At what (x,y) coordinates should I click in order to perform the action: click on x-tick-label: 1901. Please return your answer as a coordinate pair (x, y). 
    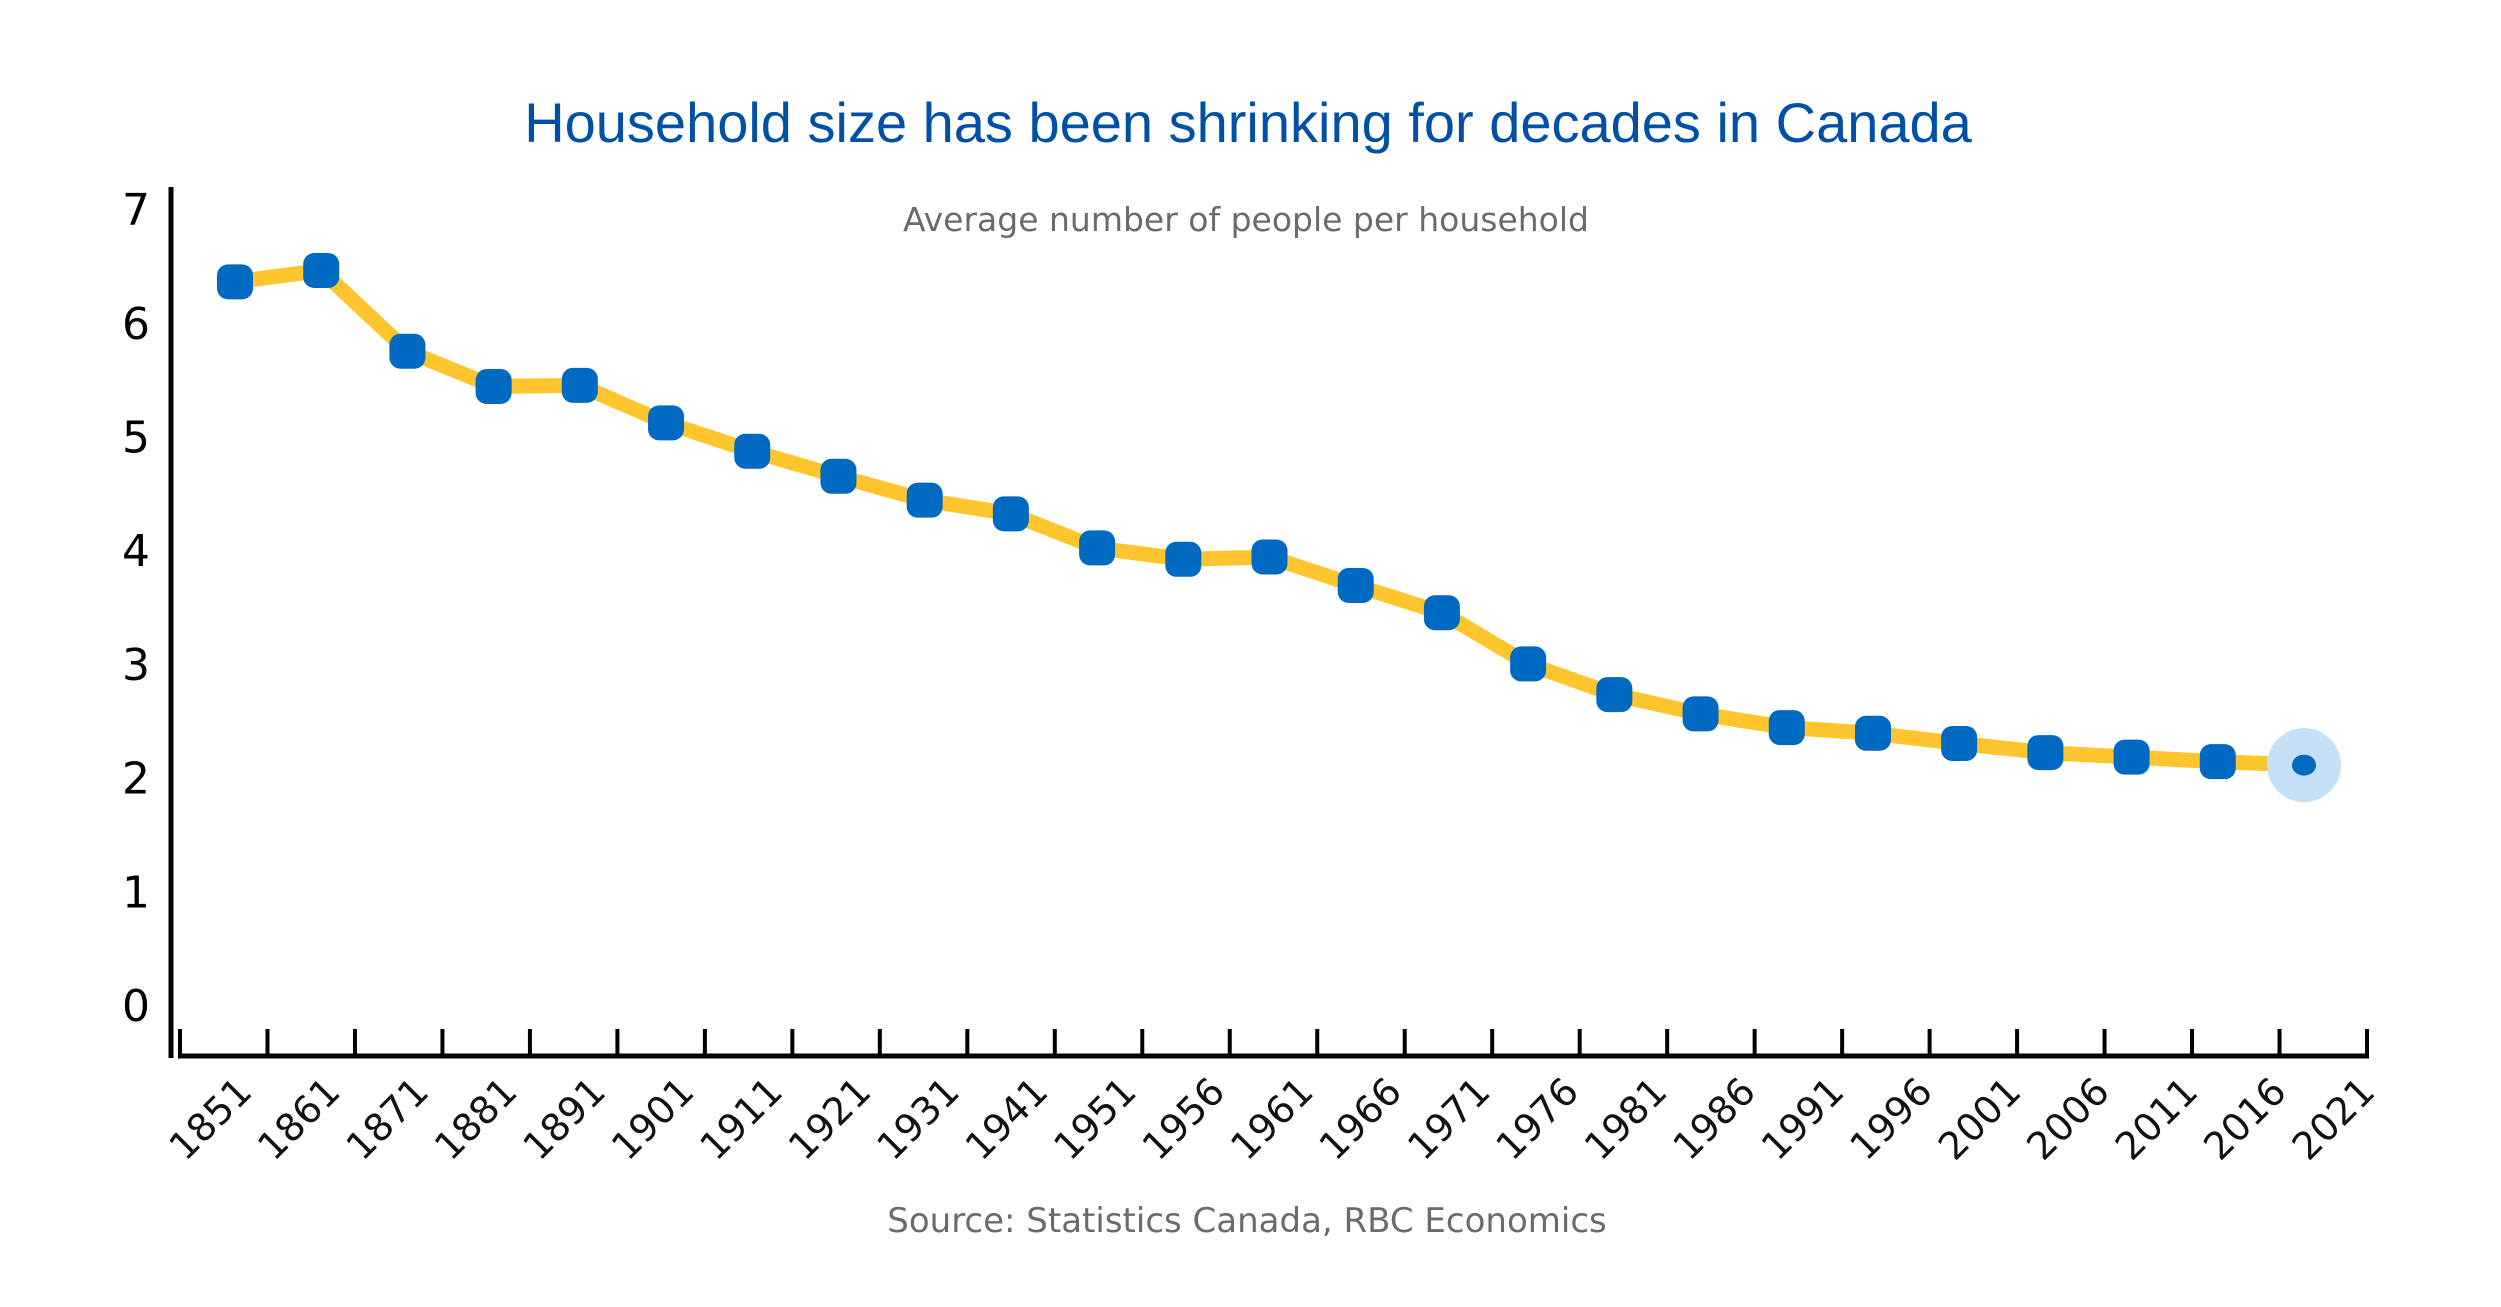
    Looking at the image, I should click on (653, 1119).